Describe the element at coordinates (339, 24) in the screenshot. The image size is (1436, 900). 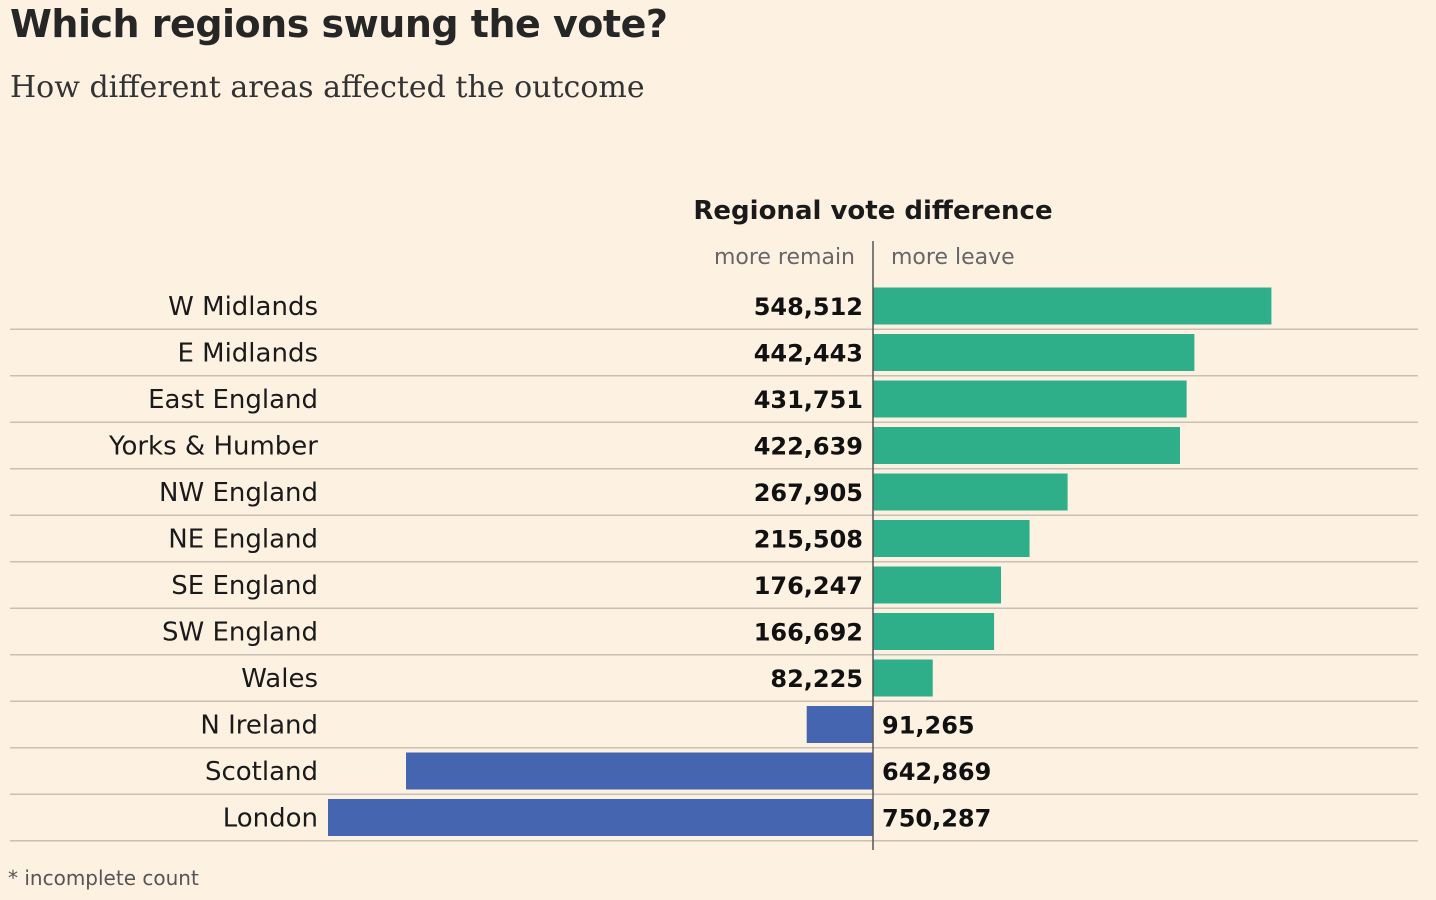
I see `chart-title: Which regions swung the vote?` at that location.